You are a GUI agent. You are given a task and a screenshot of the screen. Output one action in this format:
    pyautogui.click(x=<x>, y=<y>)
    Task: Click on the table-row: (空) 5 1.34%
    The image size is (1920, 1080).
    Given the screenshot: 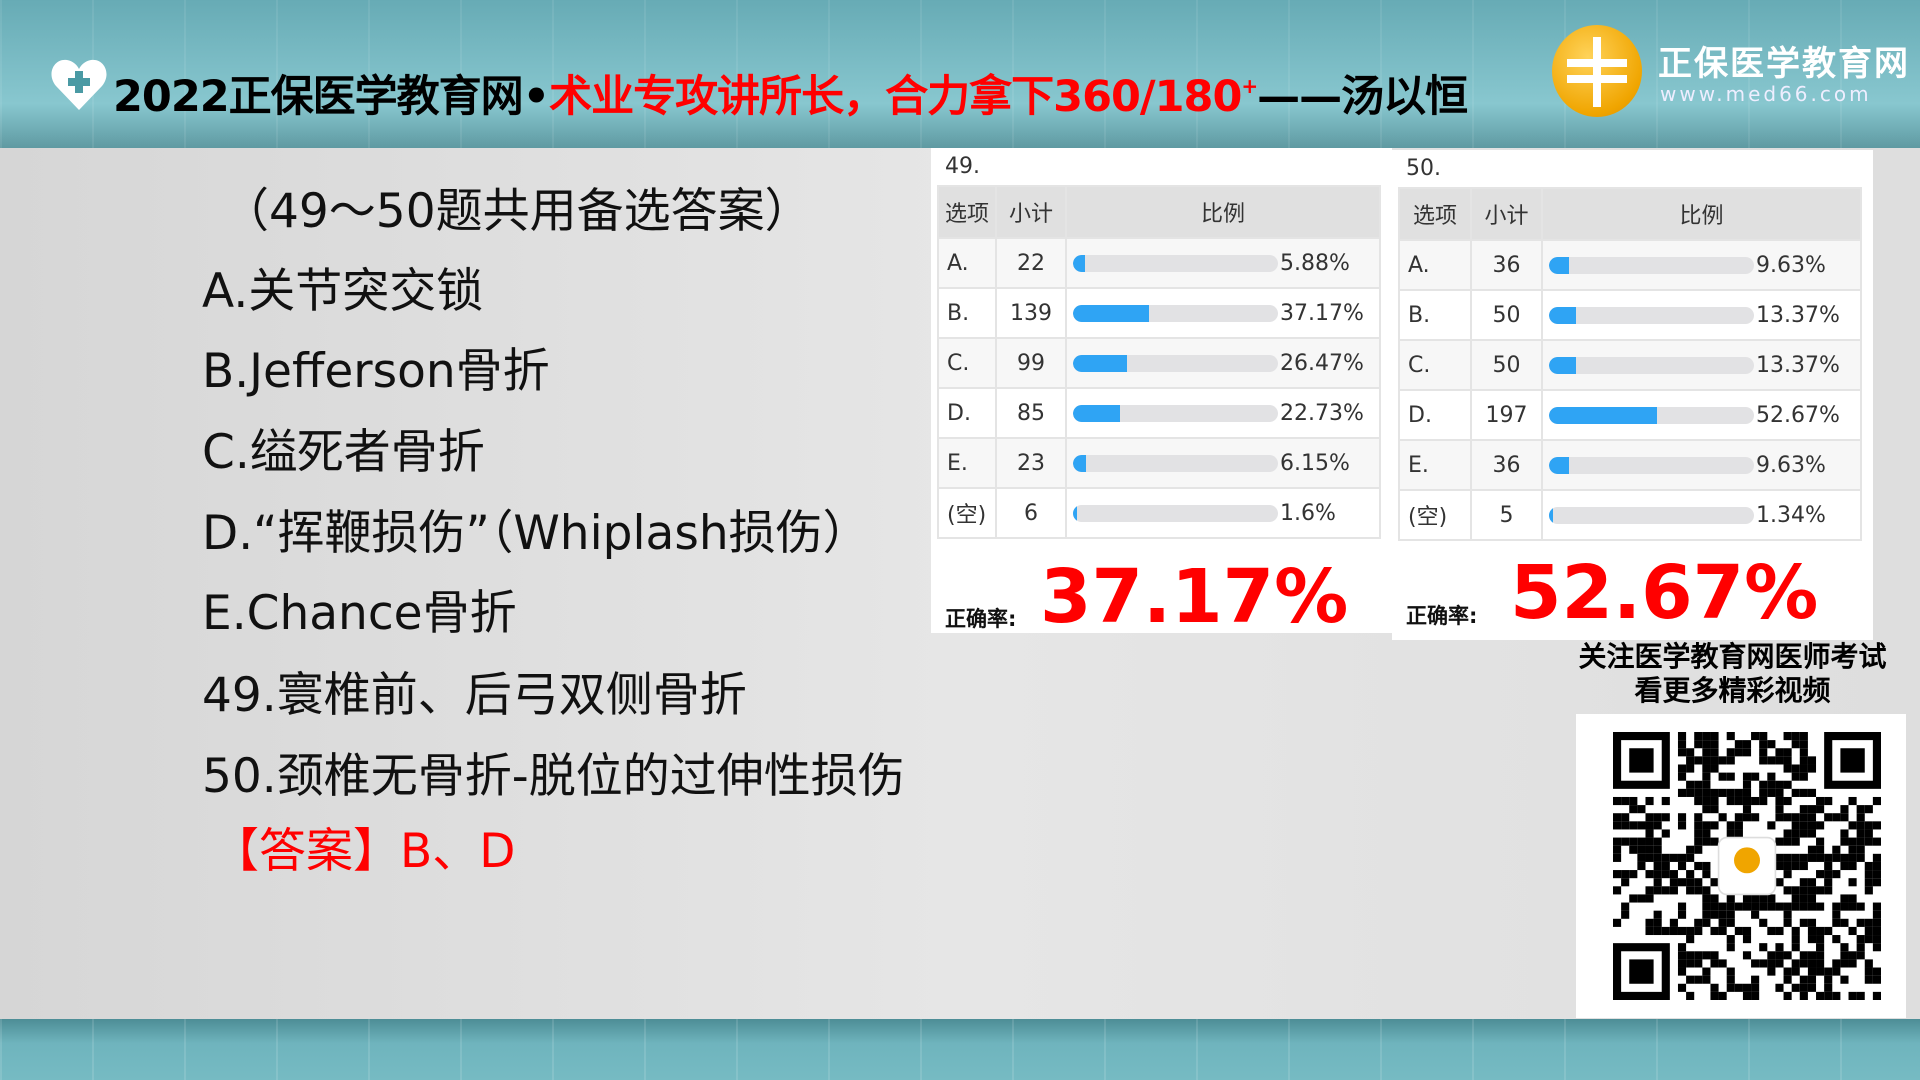 What is the action you would take?
    pyautogui.click(x=1630, y=515)
    